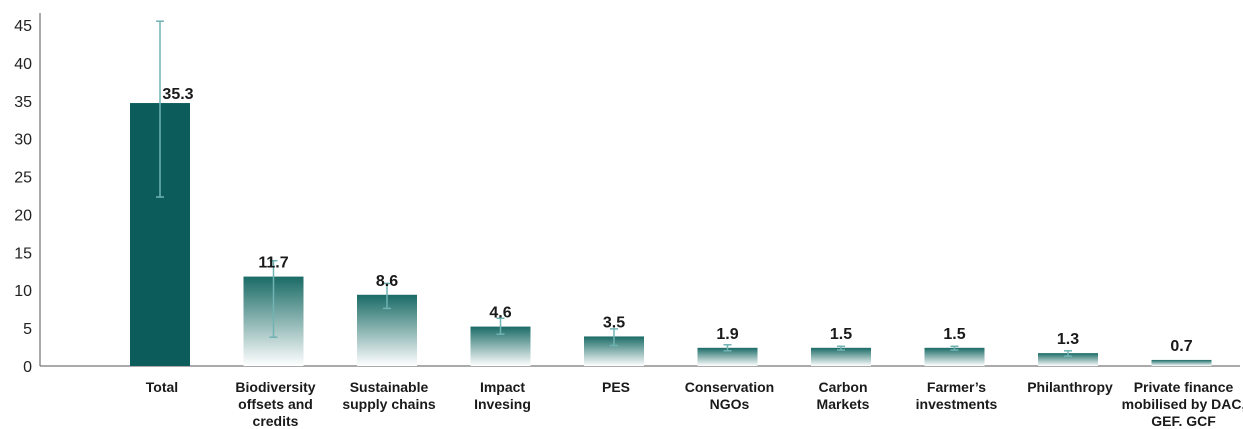  I want to click on x-tick-label: Biodiversity offsets and credits, so click(275, 404).